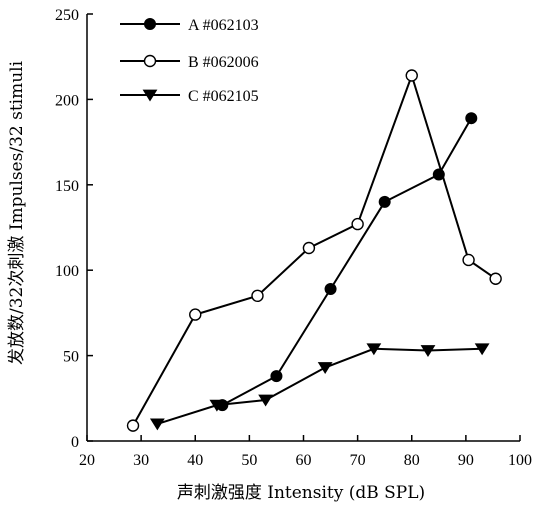 The height and width of the screenshot is (507, 535). Describe the element at coordinates (223, 62) in the screenshot. I see `legend-label: B #062006` at that location.